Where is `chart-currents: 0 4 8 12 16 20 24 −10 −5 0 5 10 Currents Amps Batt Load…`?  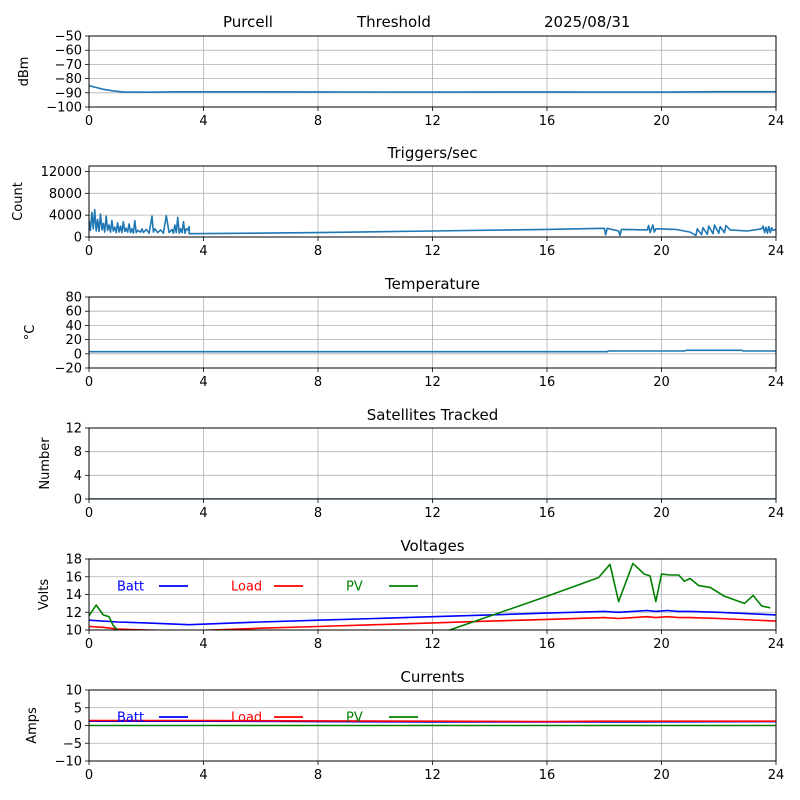
chart-currents: 0 4 8 12 16 20 24 −10 −5 0 5 10 Currents Amps Batt Load… is located at coordinates (404, 725).